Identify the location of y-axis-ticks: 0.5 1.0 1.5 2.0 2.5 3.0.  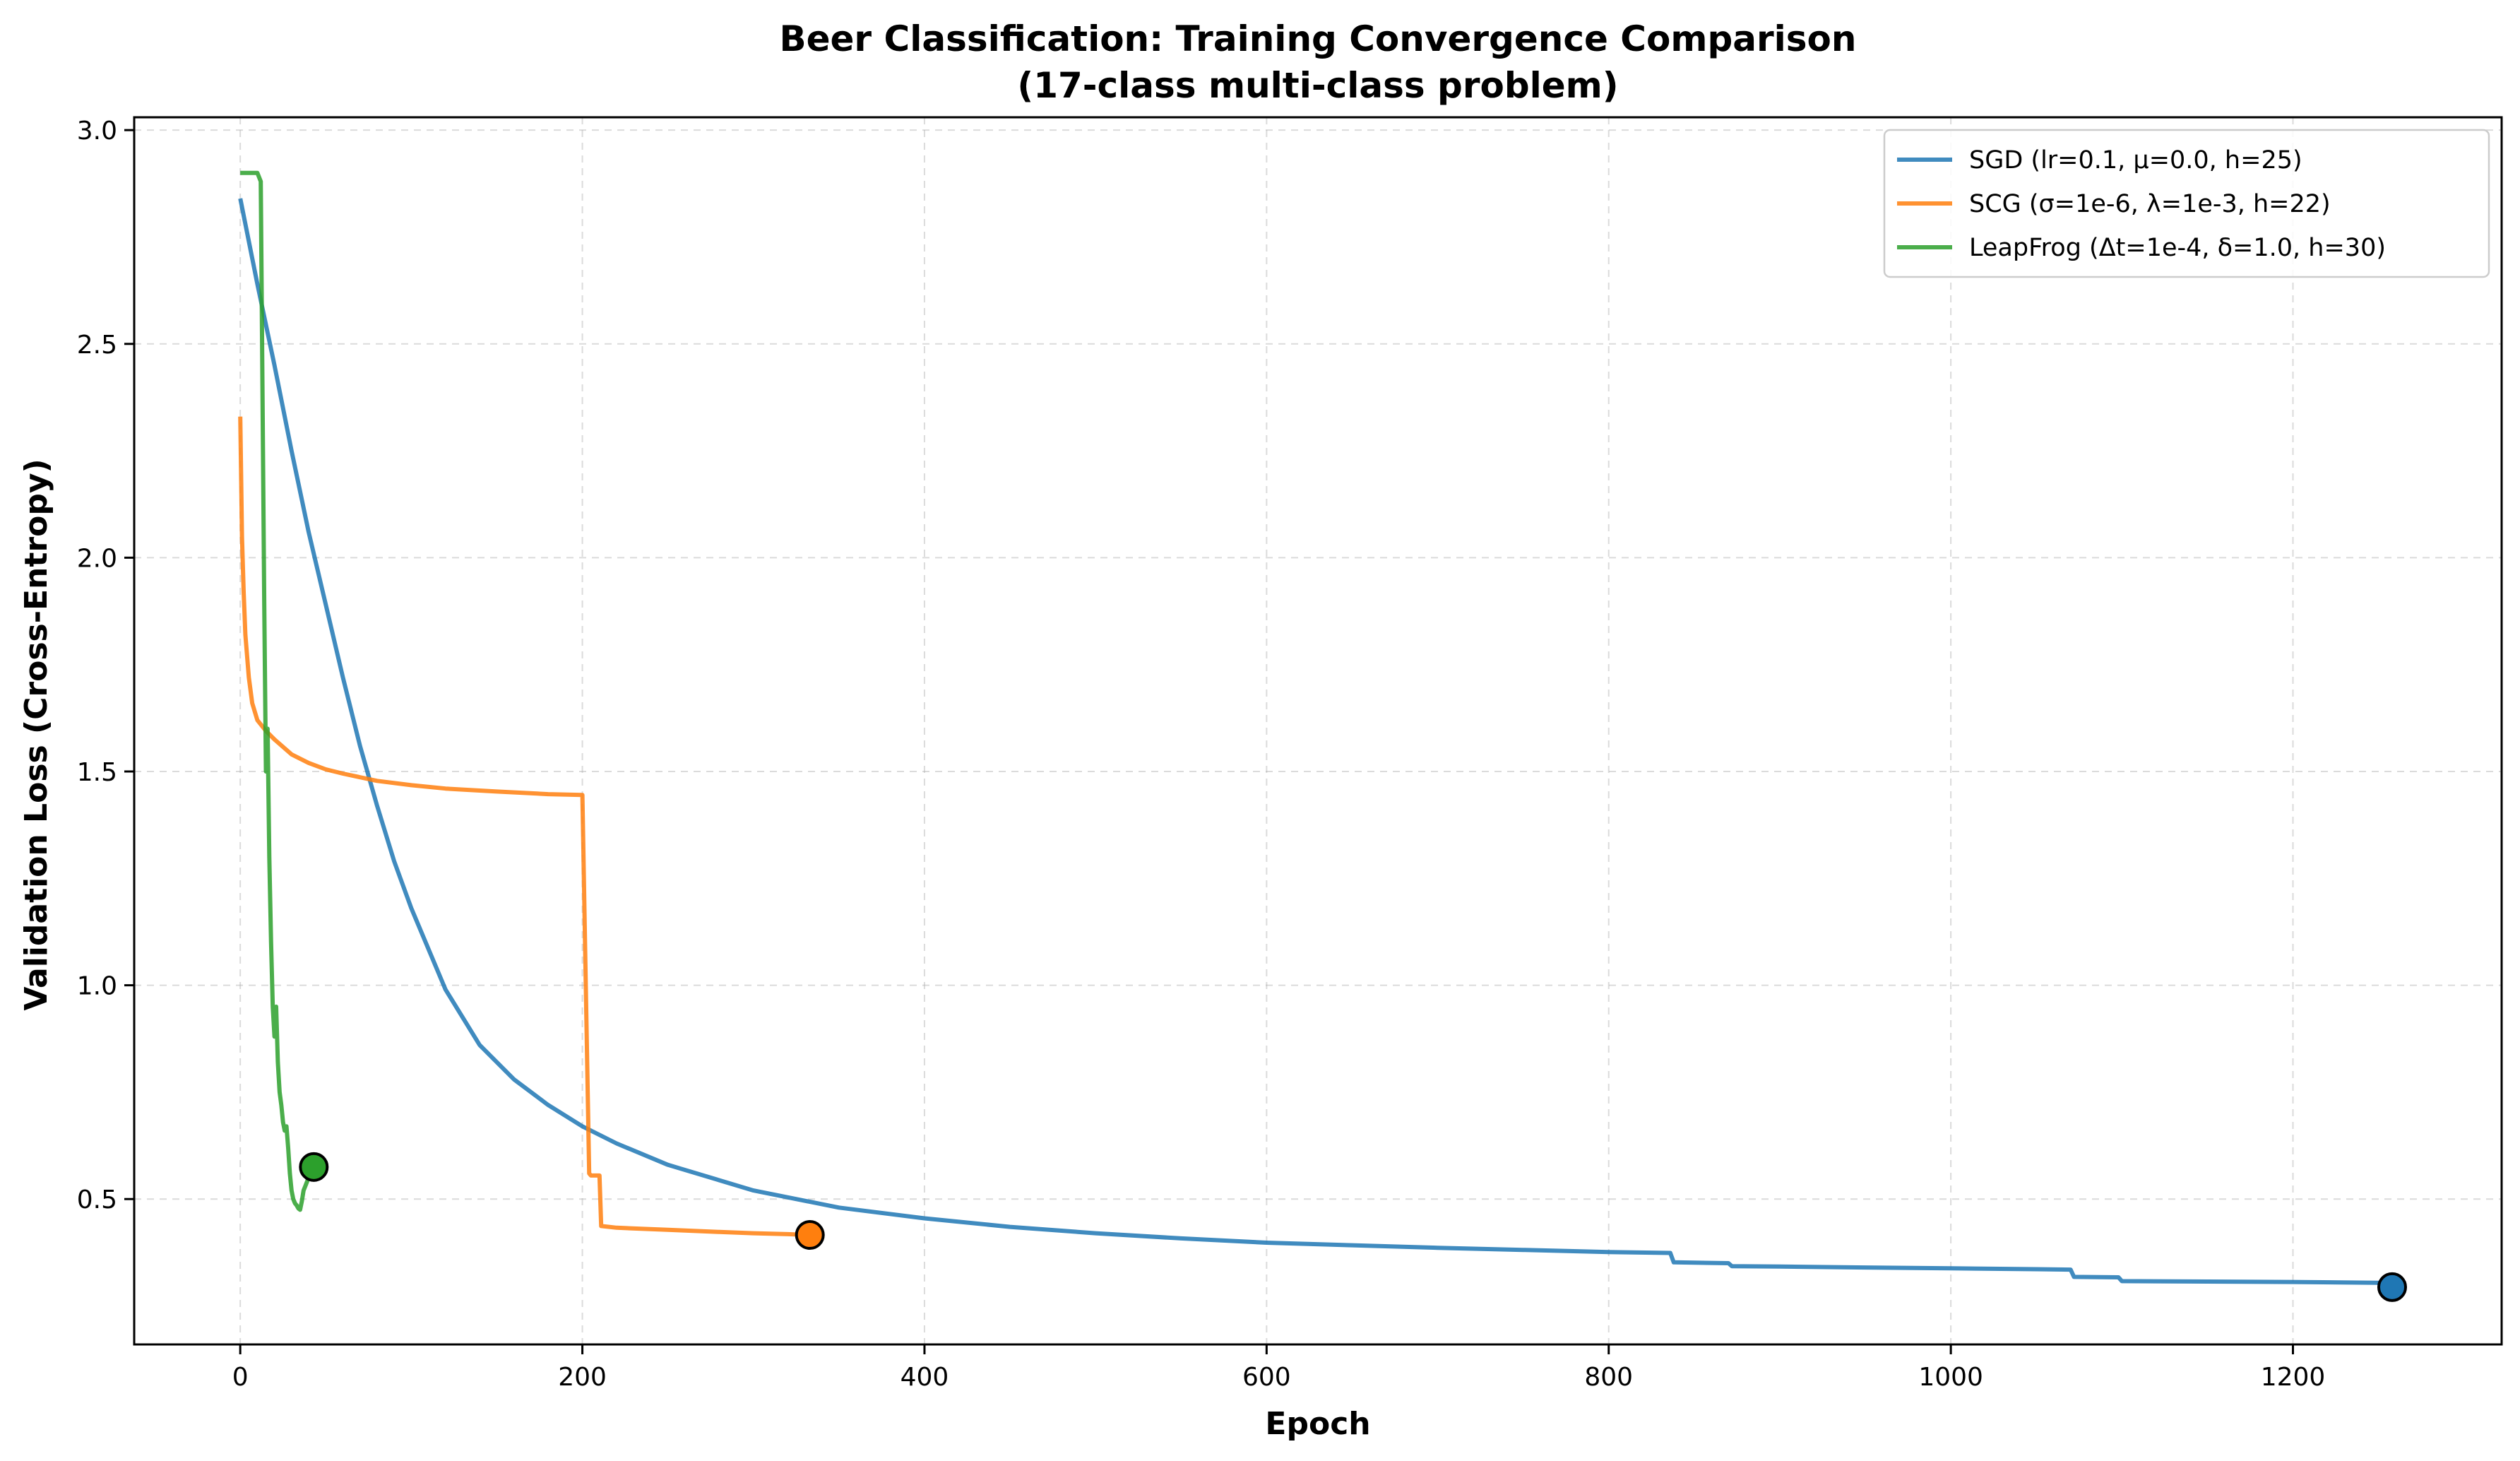
(106, 665).